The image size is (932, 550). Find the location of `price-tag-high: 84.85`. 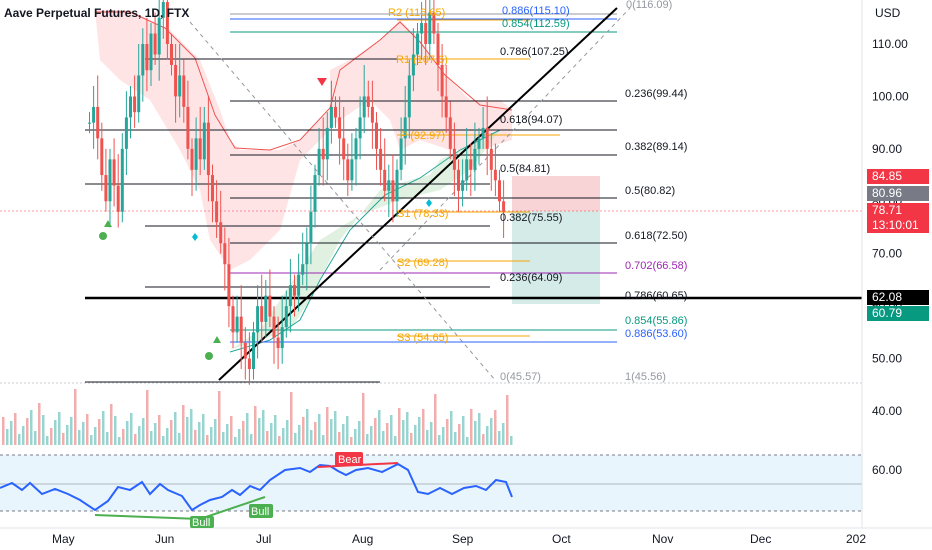

price-tag-high: 84.85 is located at coordinates (898, 176).